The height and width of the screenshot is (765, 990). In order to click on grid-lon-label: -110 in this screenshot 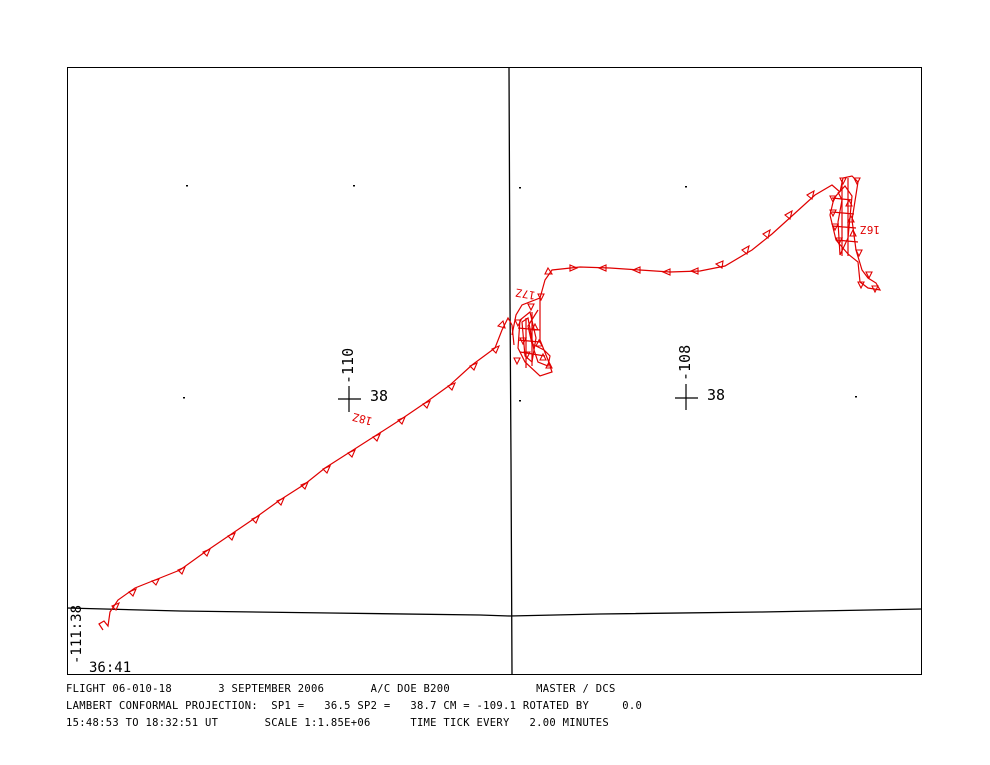, I will do `click(348, 366)`.